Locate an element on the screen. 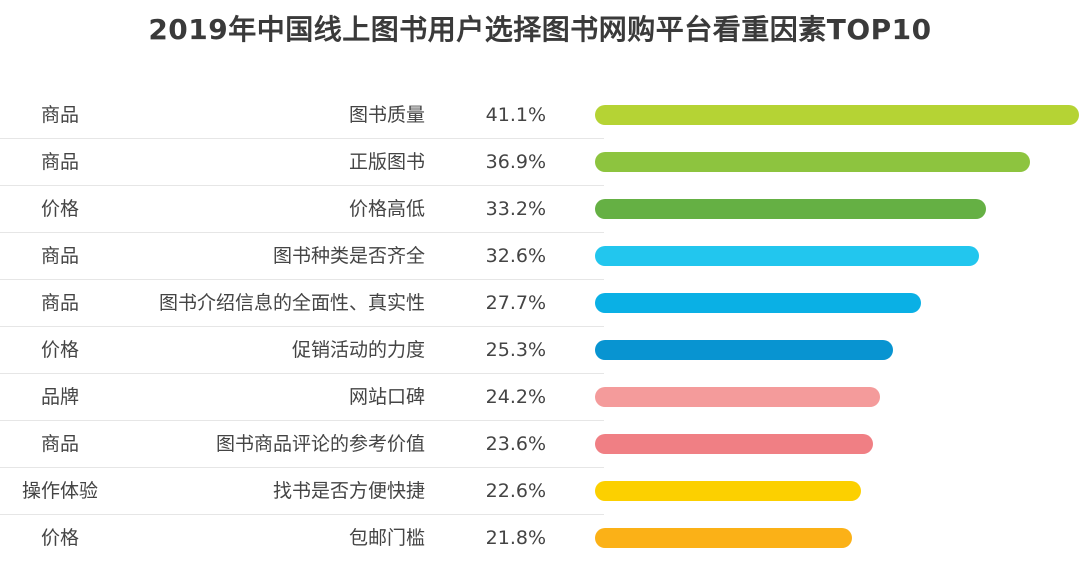  value-label: 27.7% is located at coordinates (515, 303).